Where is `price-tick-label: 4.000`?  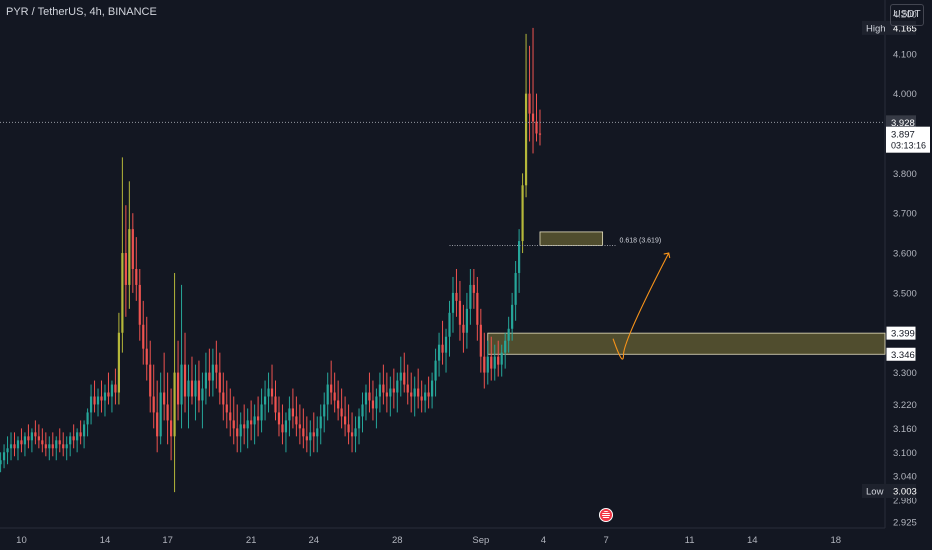 price-tick-label: 4.000 is located at coordinates (905, 94).